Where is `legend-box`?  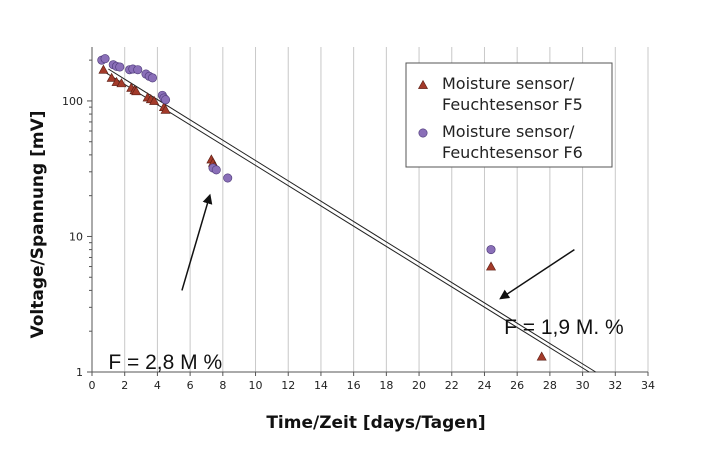 legend-box is located at coordinates (509, 115).